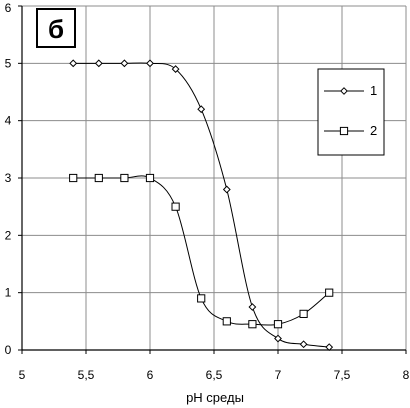 Image resolution: width=410 pixels, height=408 pixels. Describe the element at coordinates (150, 375) in the screenshot. I see `x-tick-label-2: 6` at that location.